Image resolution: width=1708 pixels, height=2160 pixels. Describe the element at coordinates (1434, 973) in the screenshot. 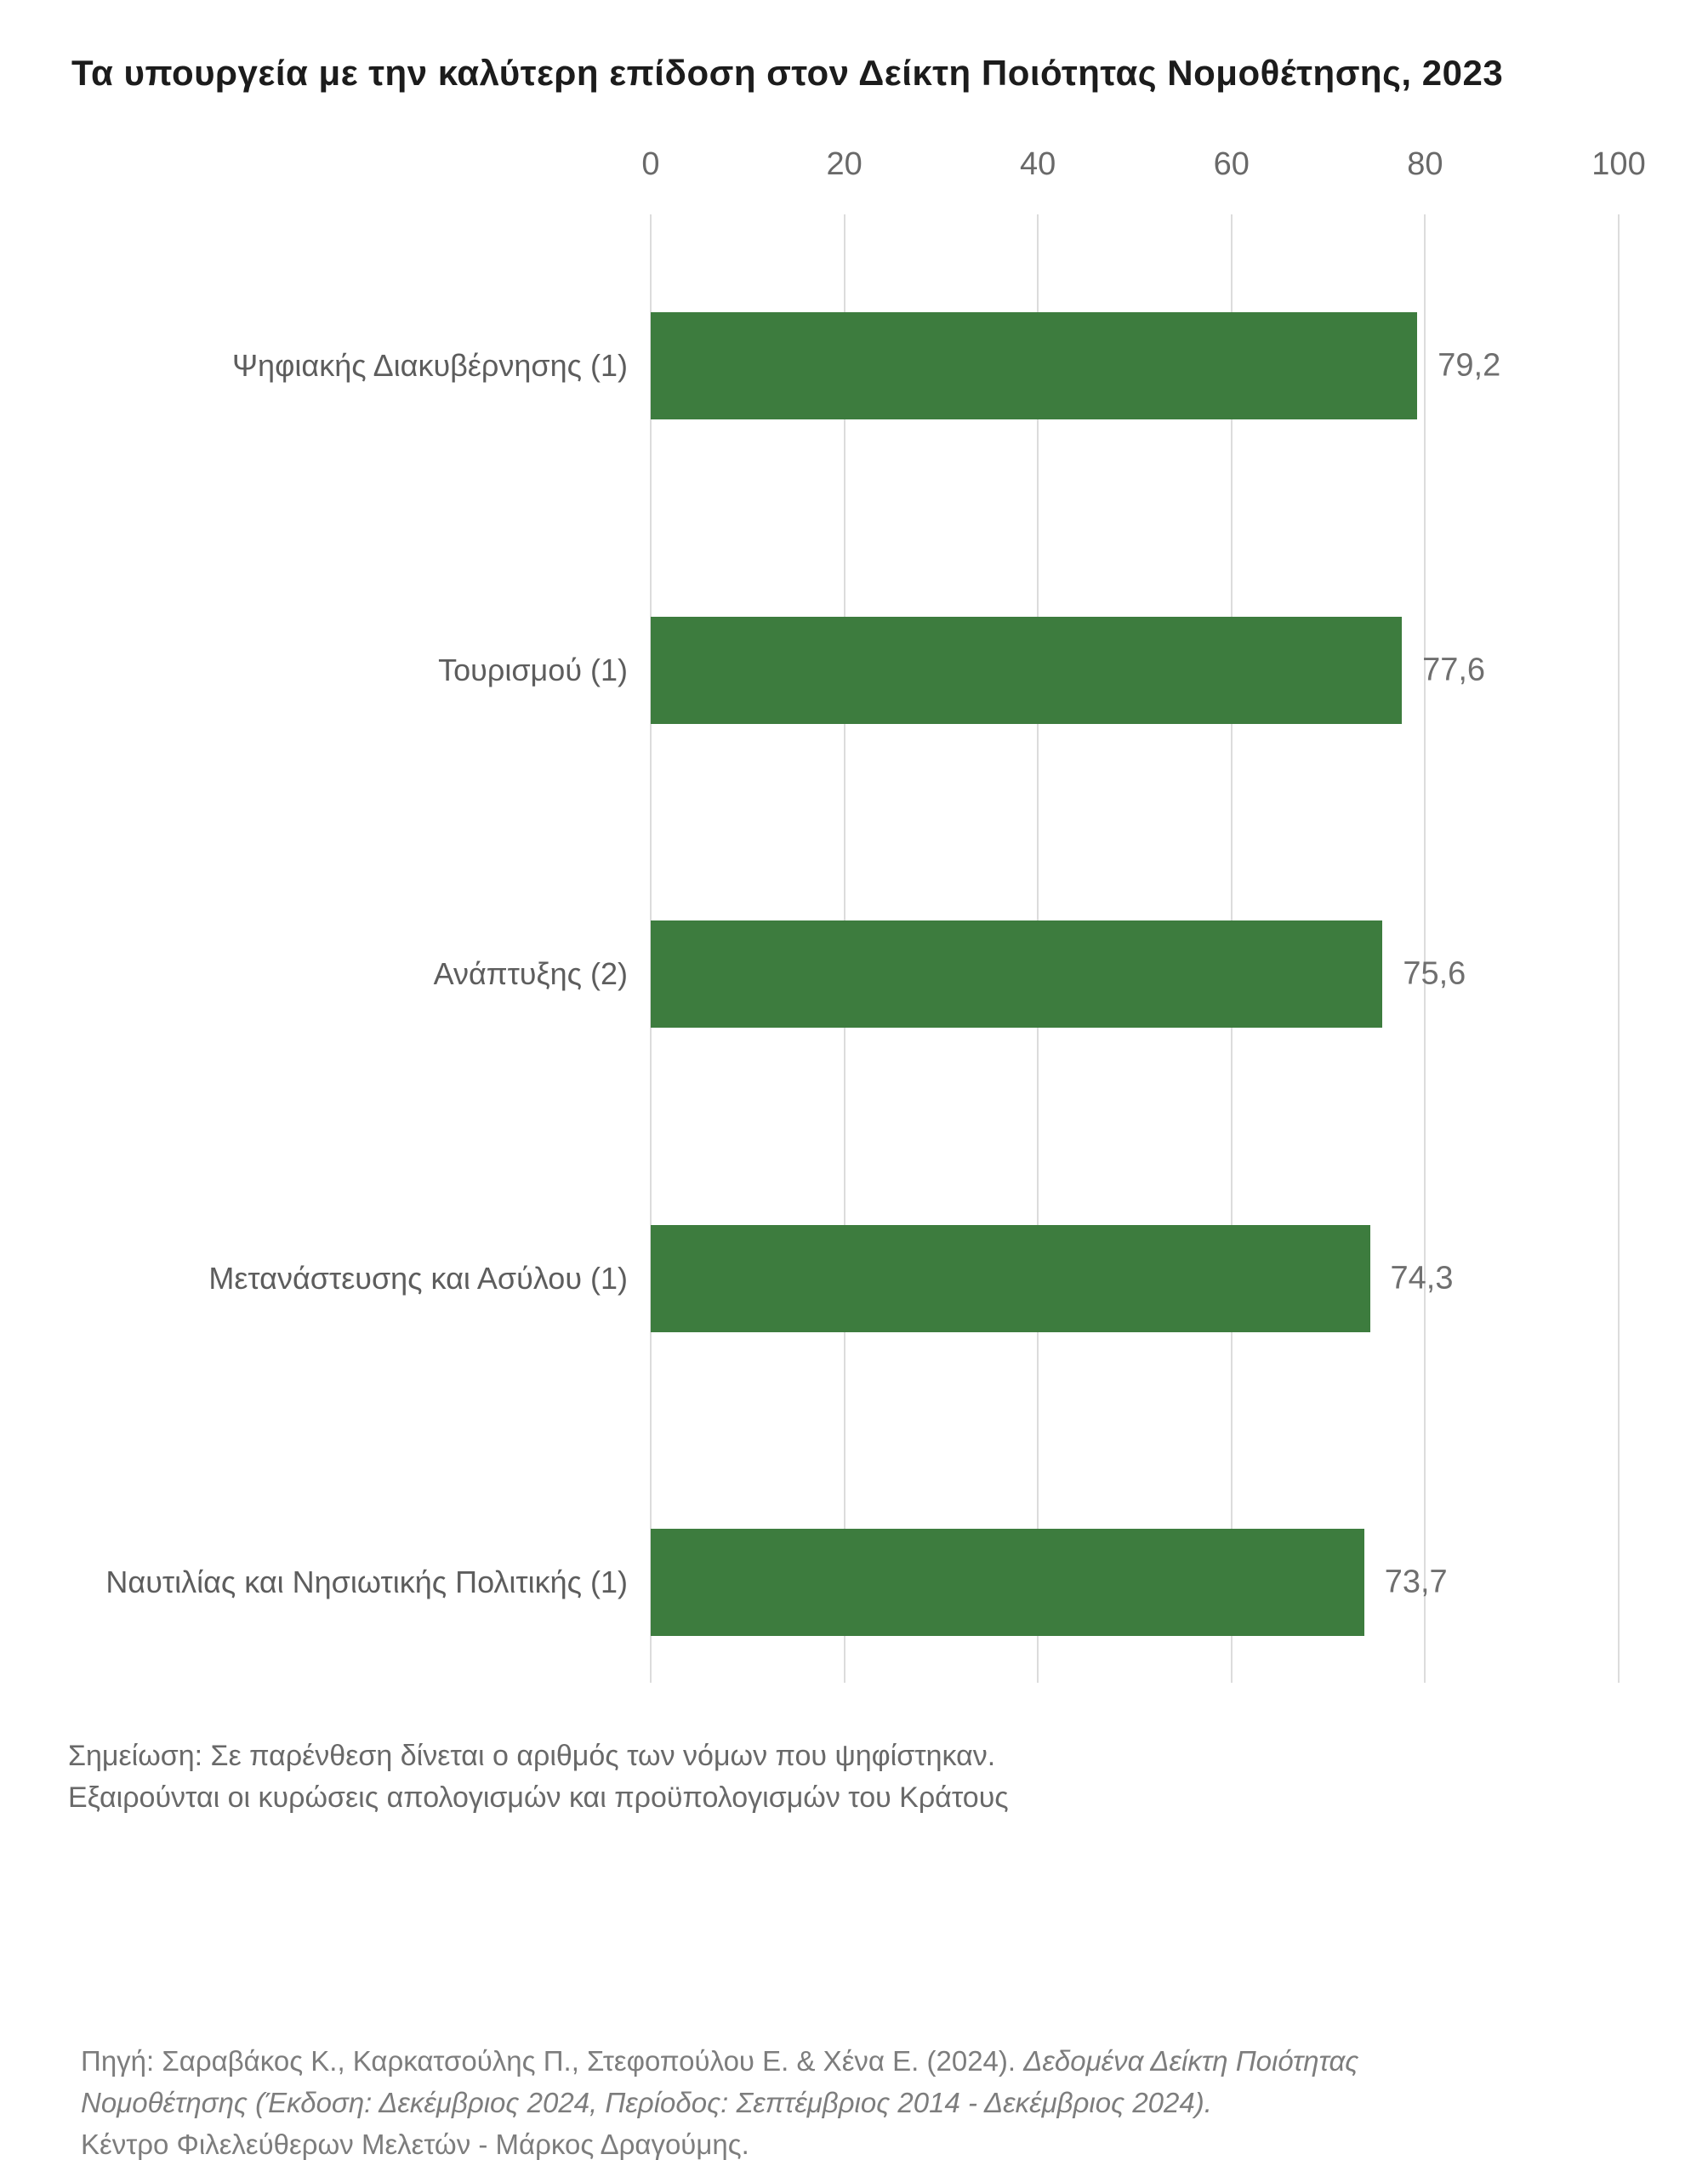

I see `value-label: 75,6` at that location.